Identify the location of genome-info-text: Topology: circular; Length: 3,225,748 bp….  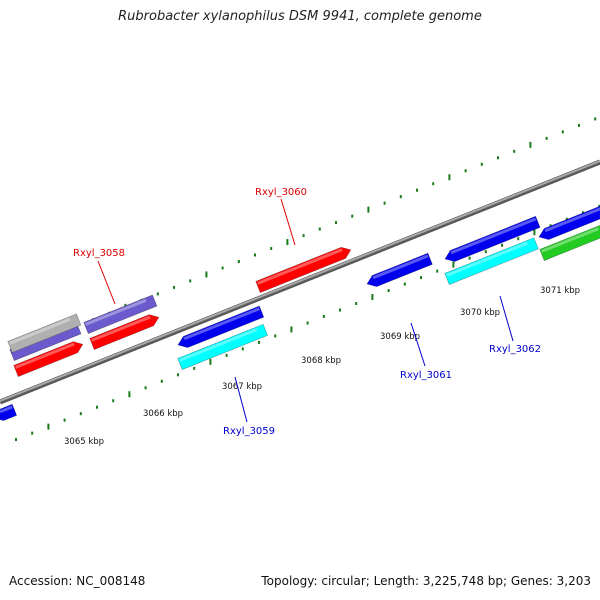
(426, 581).